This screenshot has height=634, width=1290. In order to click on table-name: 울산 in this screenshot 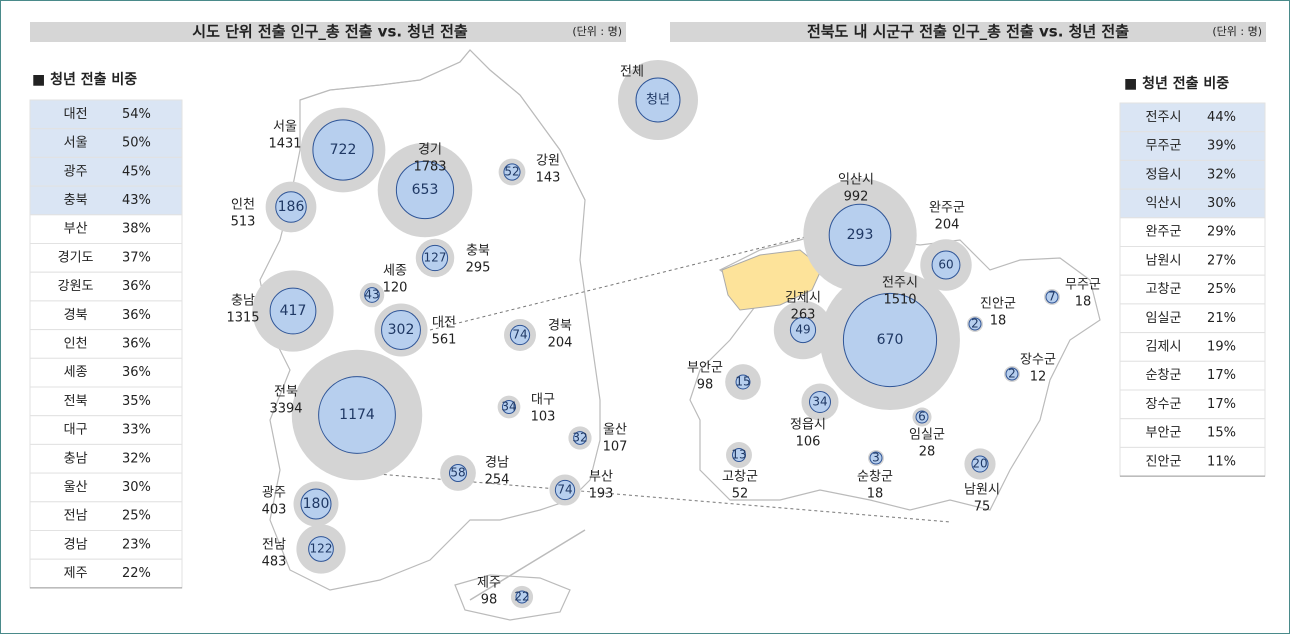, I will do `click(76, 487)`.